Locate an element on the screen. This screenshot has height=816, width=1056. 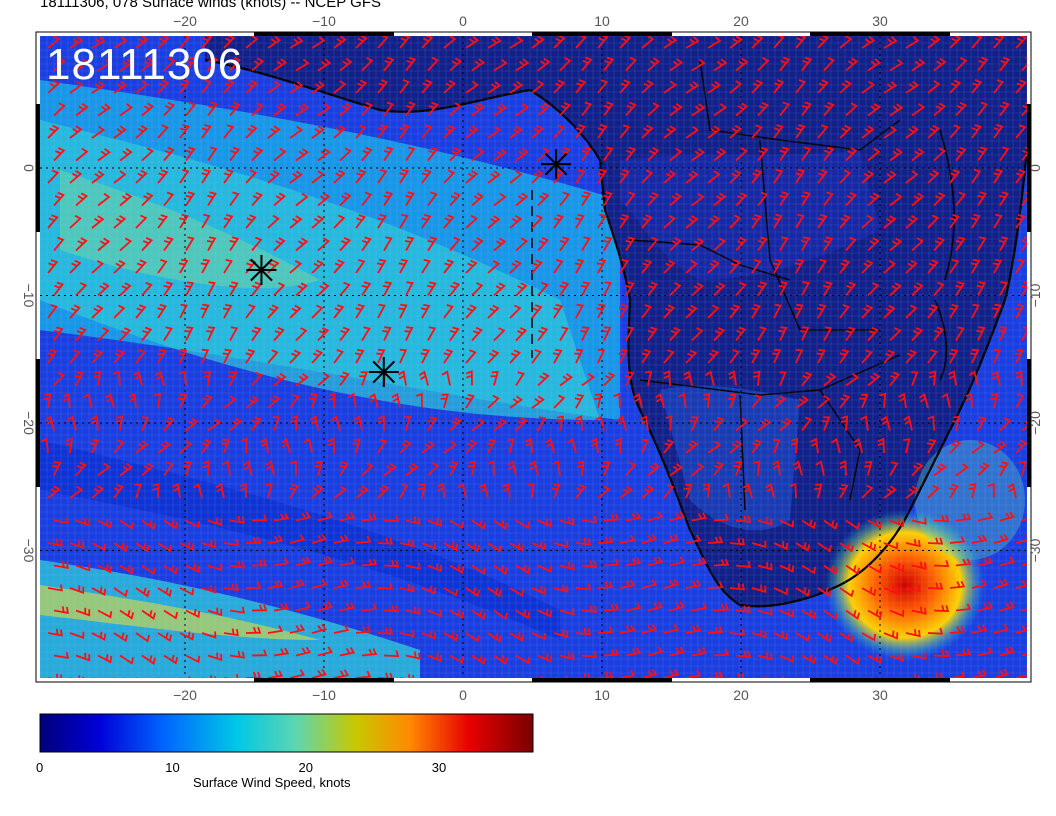
lat-tick-label: −10 is located at coordinates (29, 296).